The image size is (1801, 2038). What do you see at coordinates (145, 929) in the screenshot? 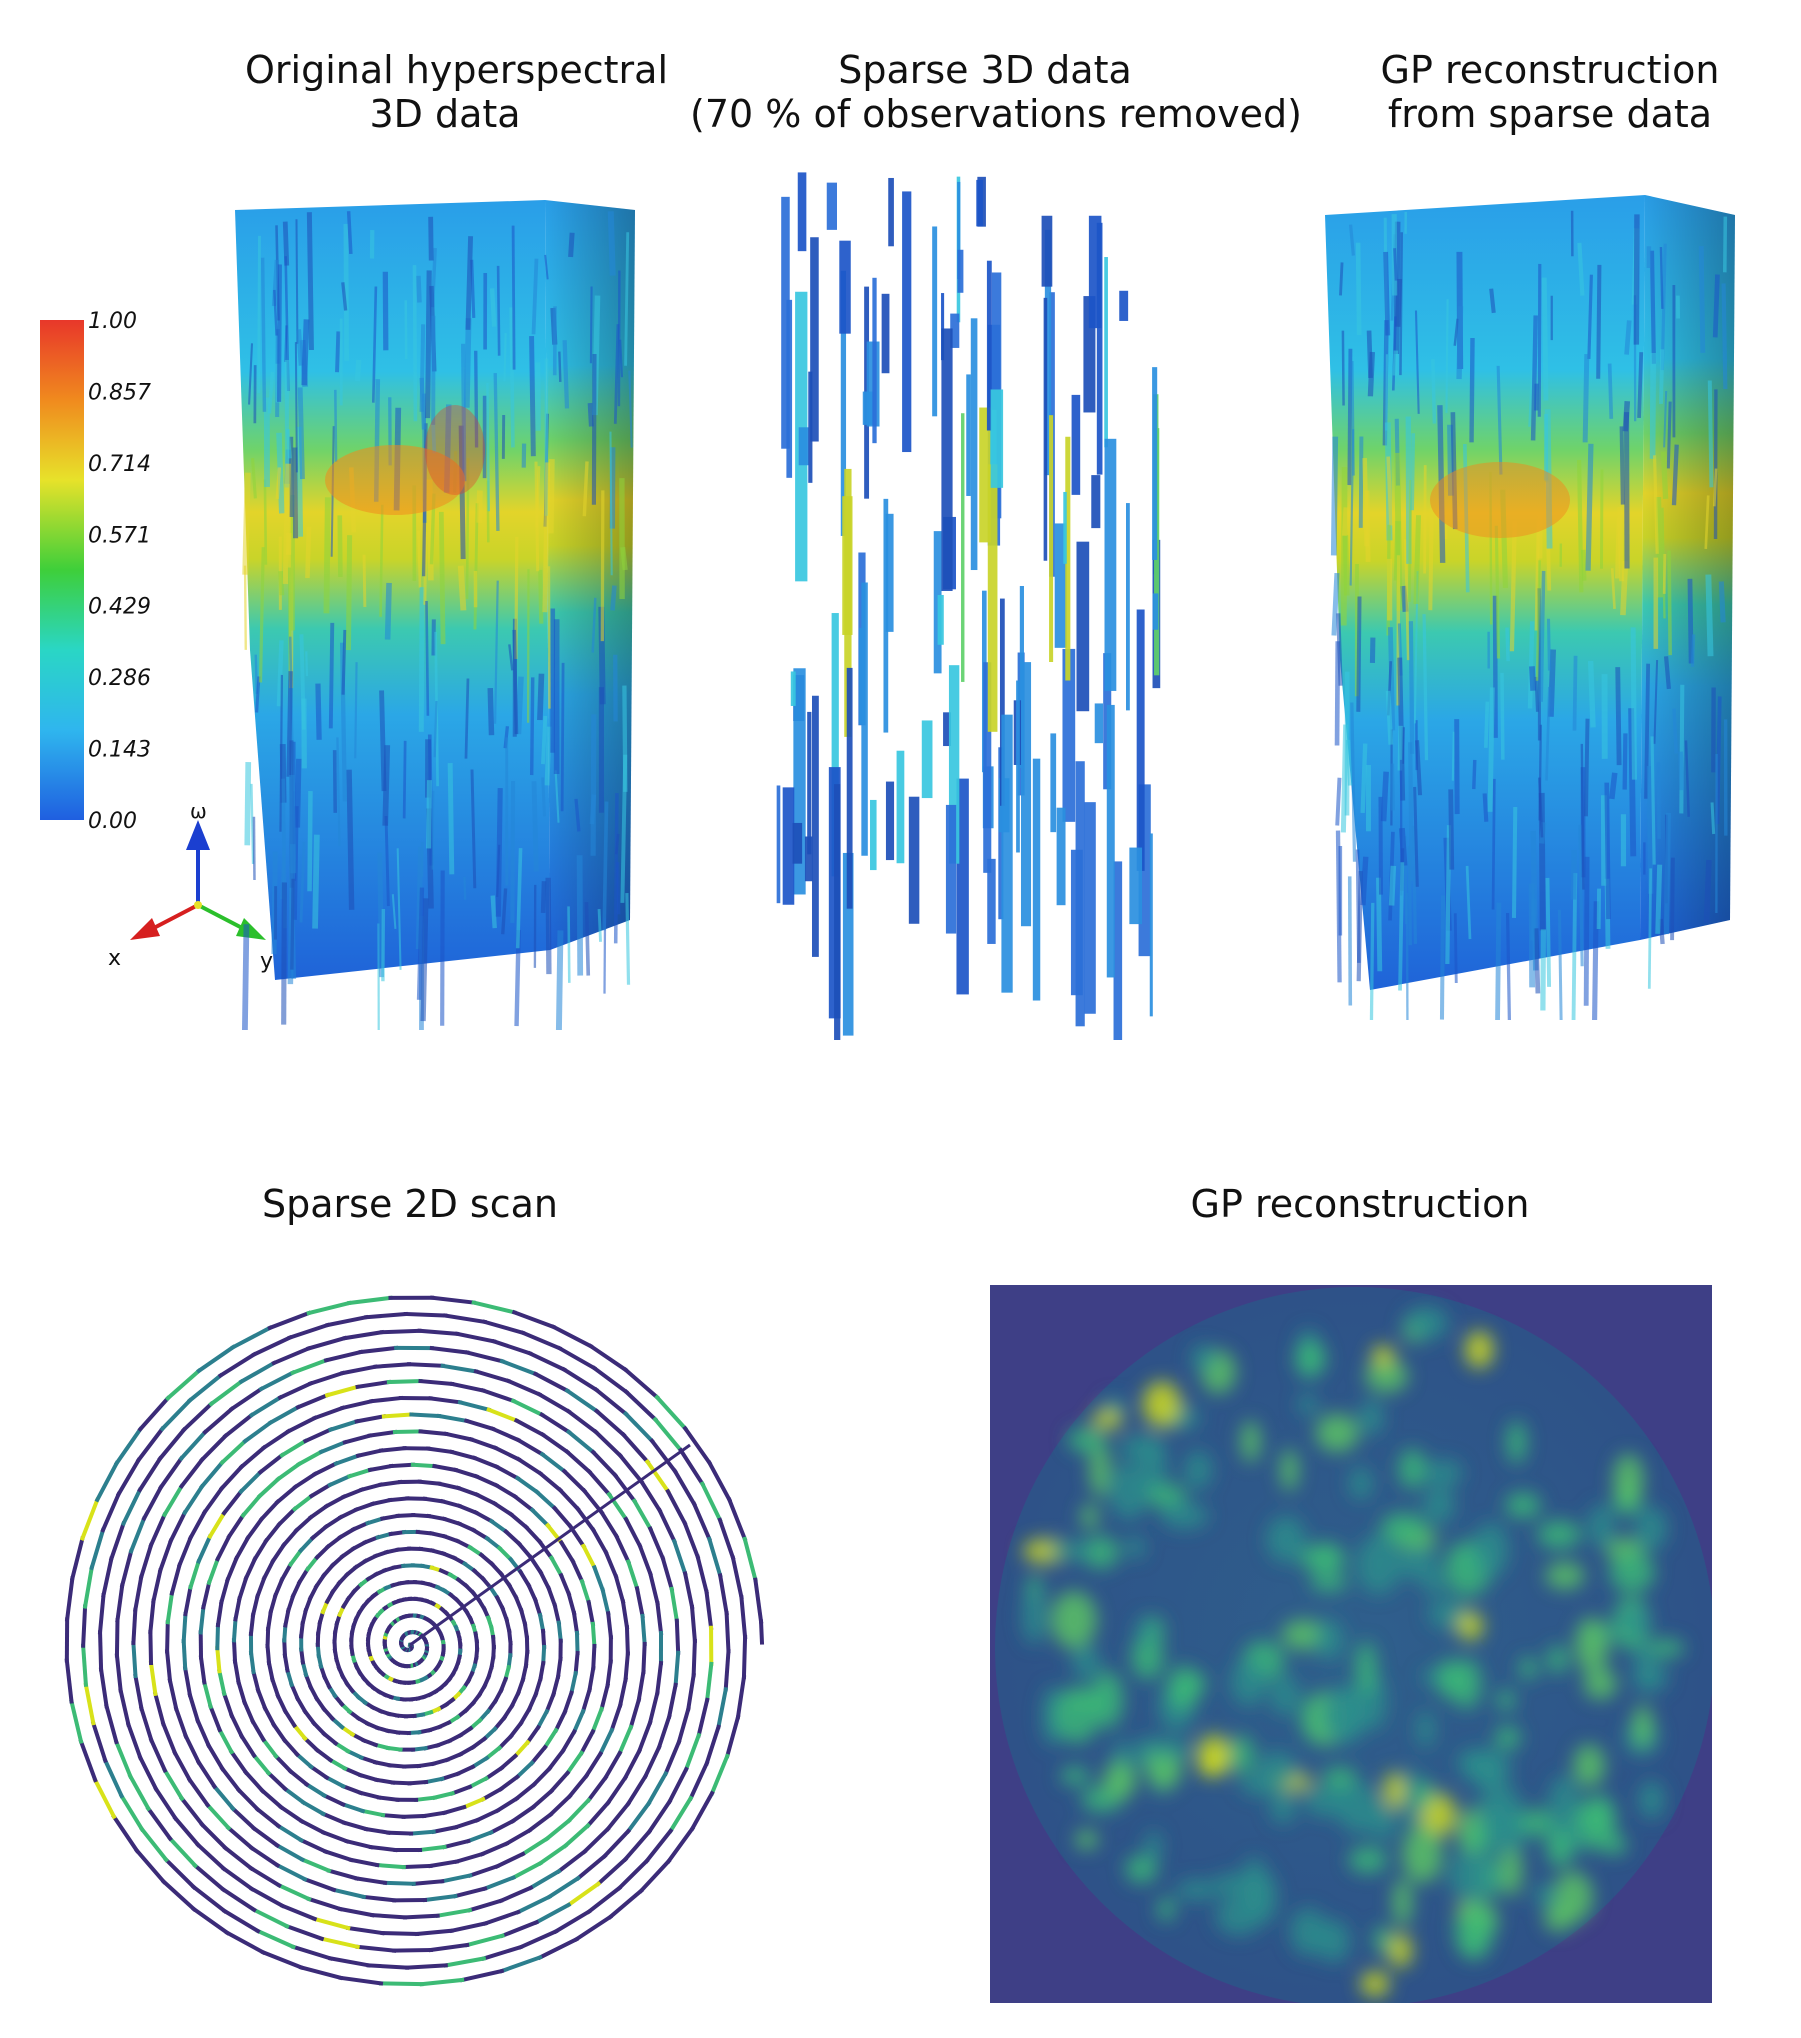
I see `x-arrow-icon` at bounding box center [145, 929].